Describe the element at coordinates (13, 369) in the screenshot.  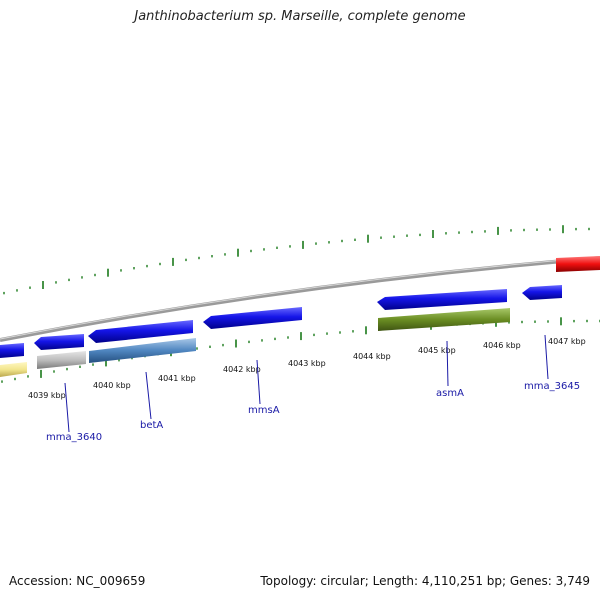
I see `yellow-feature` at that location.